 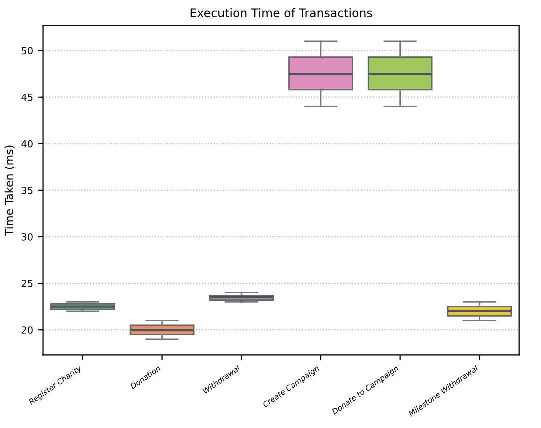 I want to click on y-tick-label: 40, so click(x=27, y=144).